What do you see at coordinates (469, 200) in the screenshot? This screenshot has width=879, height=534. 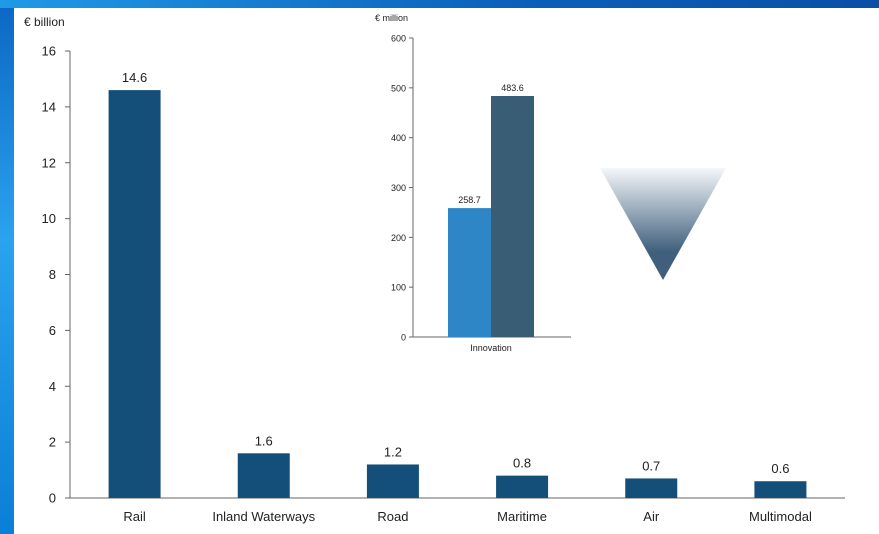 I see `inset-data-label: 258.7` at bounding box center [469, 200].